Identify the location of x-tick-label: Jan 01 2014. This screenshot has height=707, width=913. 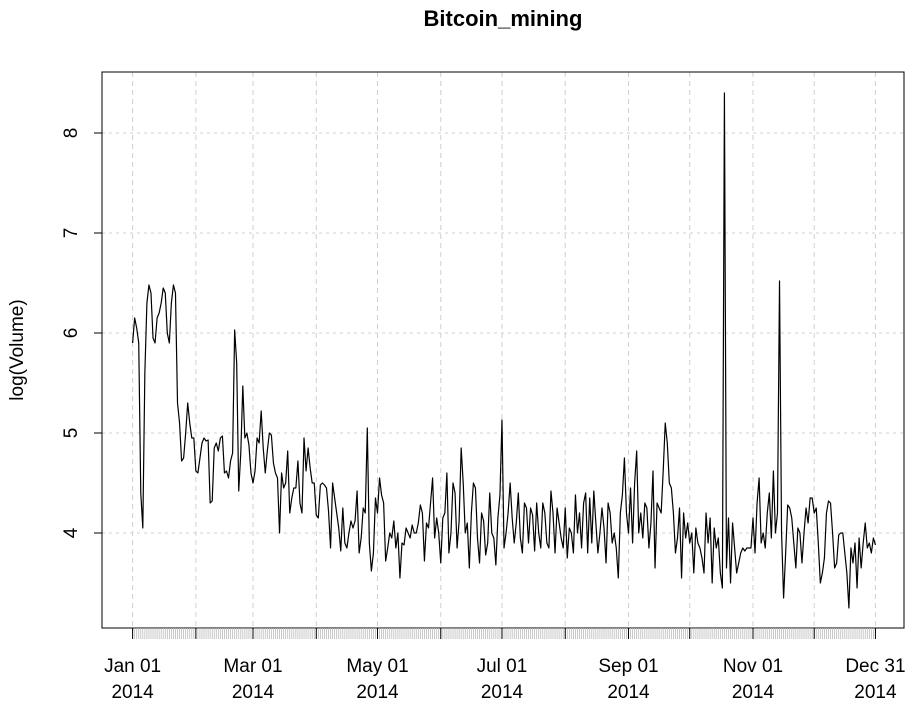
(133, 679).